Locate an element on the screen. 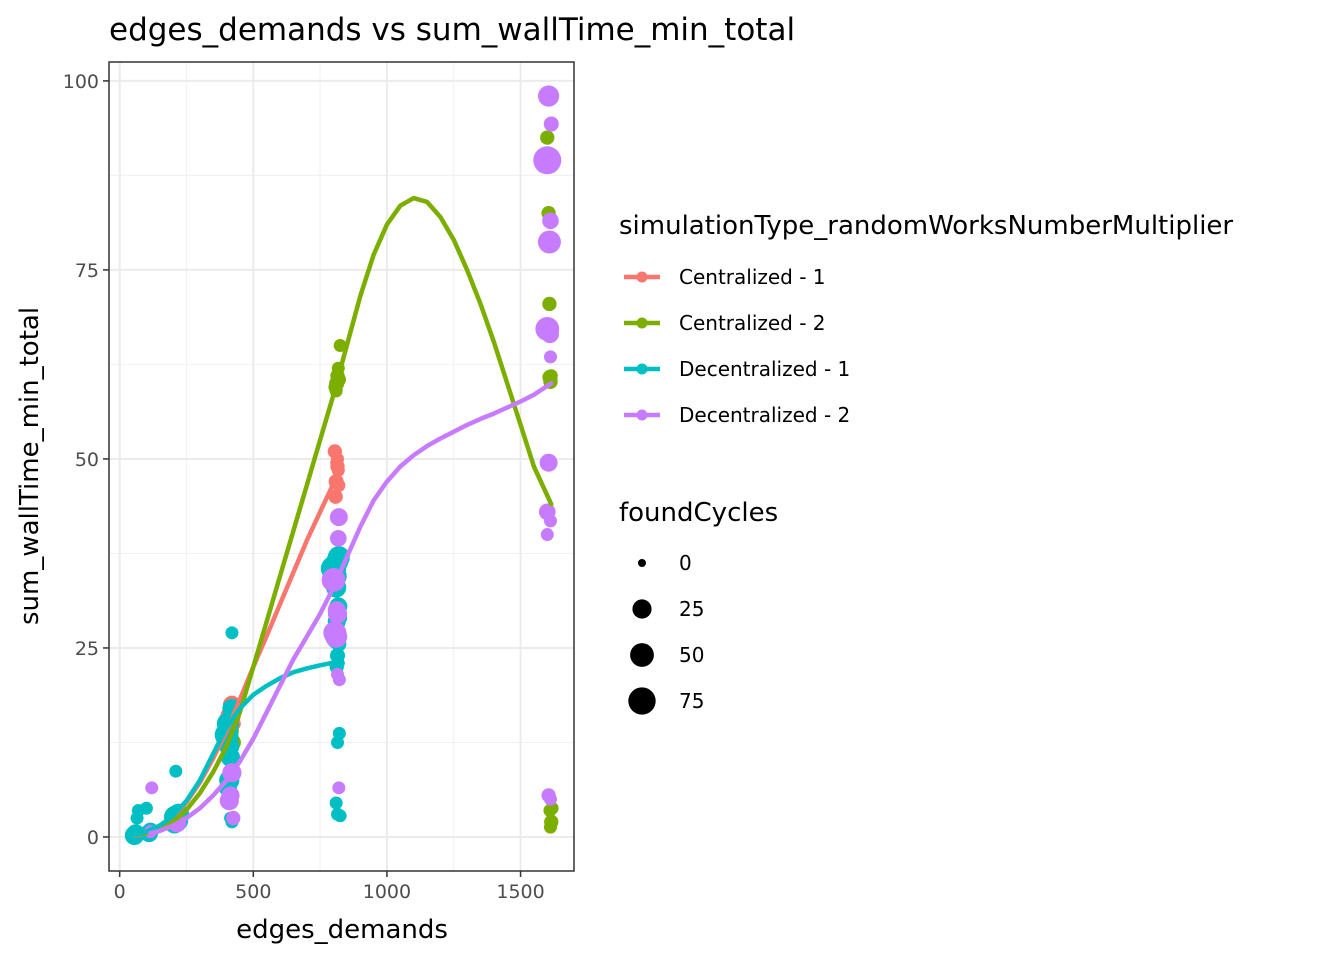 Image resolution: width=1344 pixels, height=960 pixels. x-tick-label: 1000 is located at coordinates (387, 892).